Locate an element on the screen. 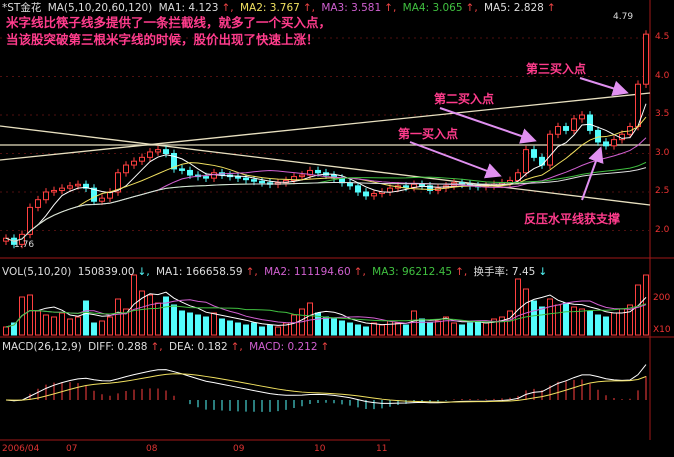 This screenshot has height=457, width=674. diff-line is located at coordinates (326, 384).